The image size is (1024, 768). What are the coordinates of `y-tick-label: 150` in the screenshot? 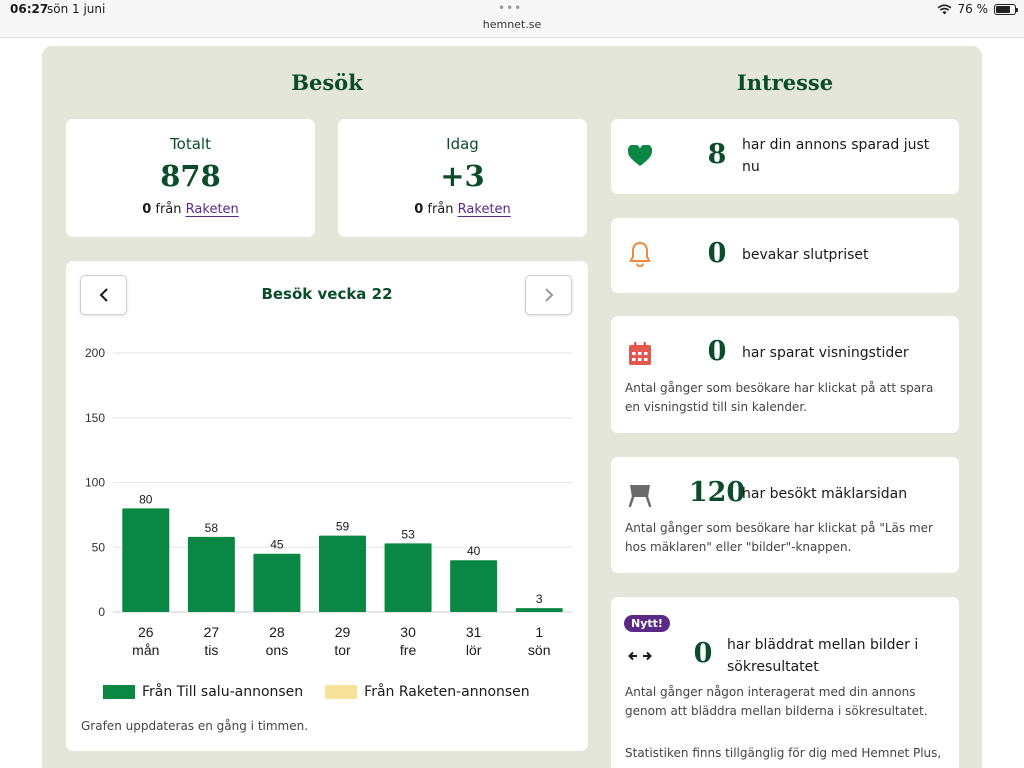 It's located at (95, 418).